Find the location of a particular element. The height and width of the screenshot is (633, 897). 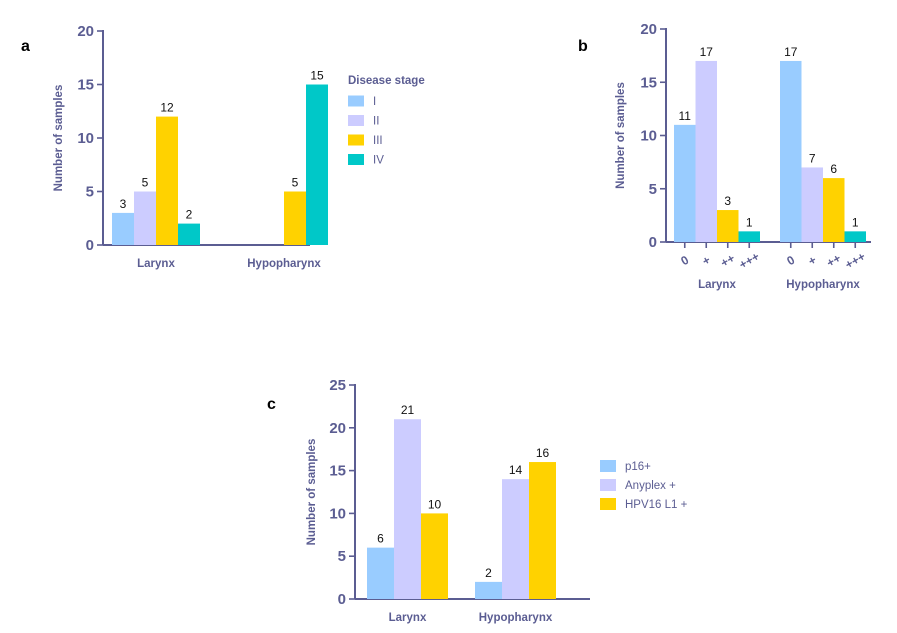

legend-label: III is located at coordinates (378, 141).